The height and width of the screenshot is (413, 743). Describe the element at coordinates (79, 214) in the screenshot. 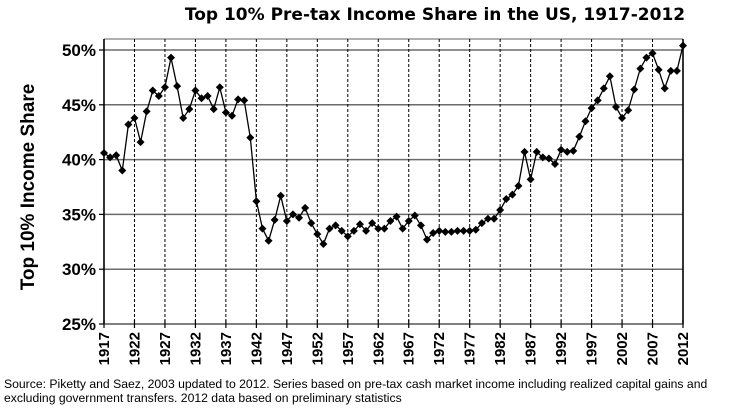

I see `y-tick-label: 35%` at that location.